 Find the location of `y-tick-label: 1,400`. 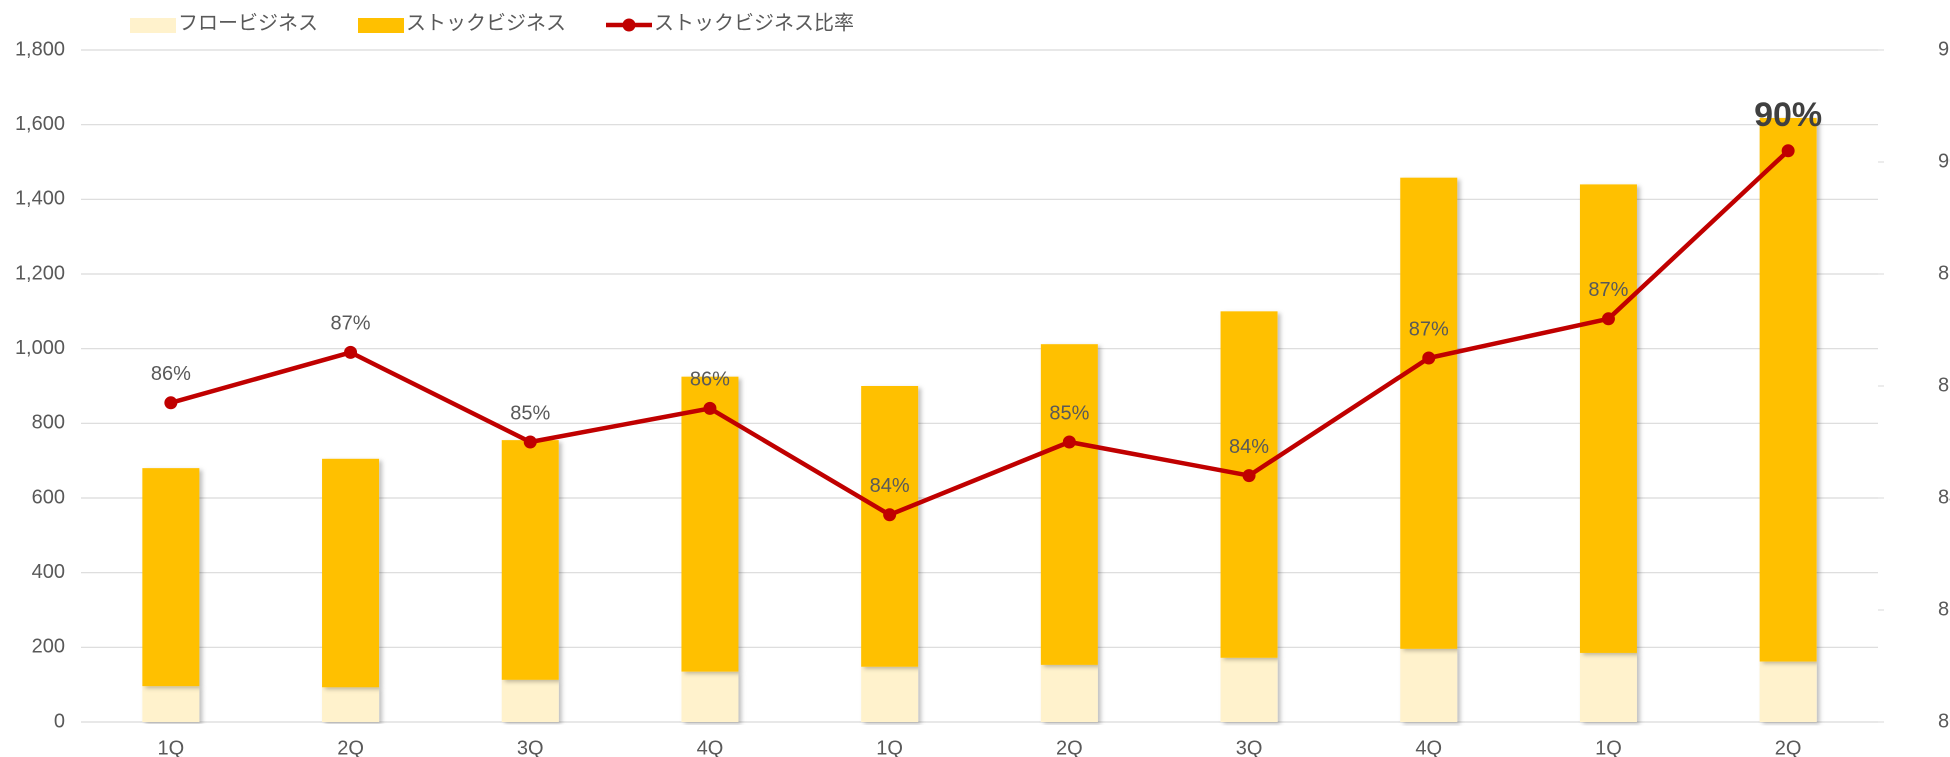

y-tick-label: 1,400 is located at coordinates (40, 199).